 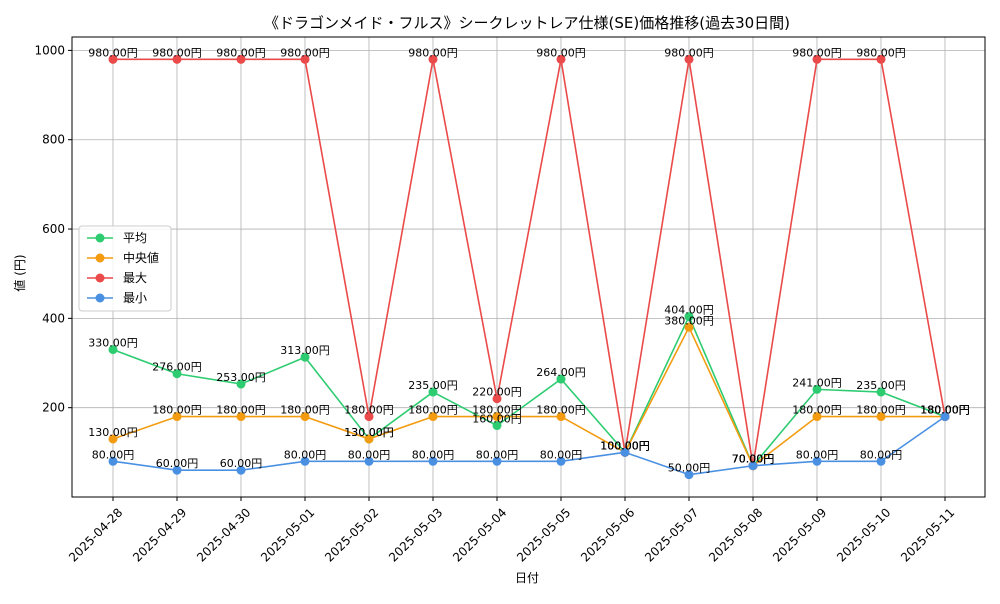 What do you see at coordinates (863, 534) in the screenshot?
I see `x-tick-label: 2025-05-10` at bounding box center [863, 534].